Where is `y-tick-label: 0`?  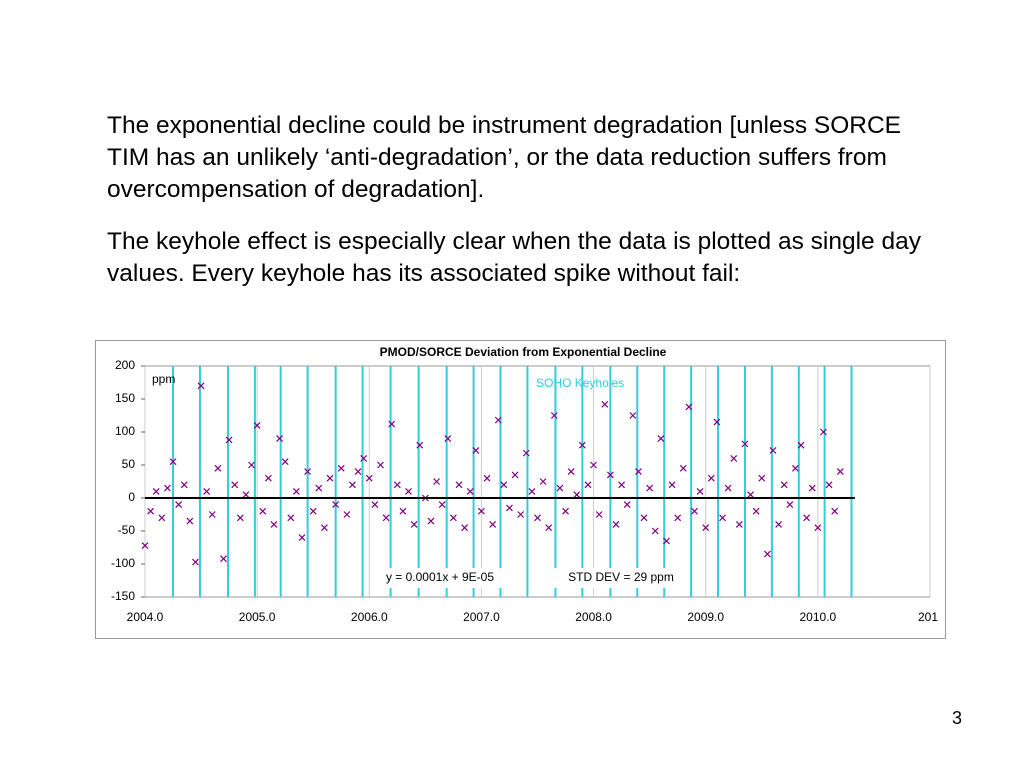
y-tick-label: 0 is located at coordinates (131, 497).